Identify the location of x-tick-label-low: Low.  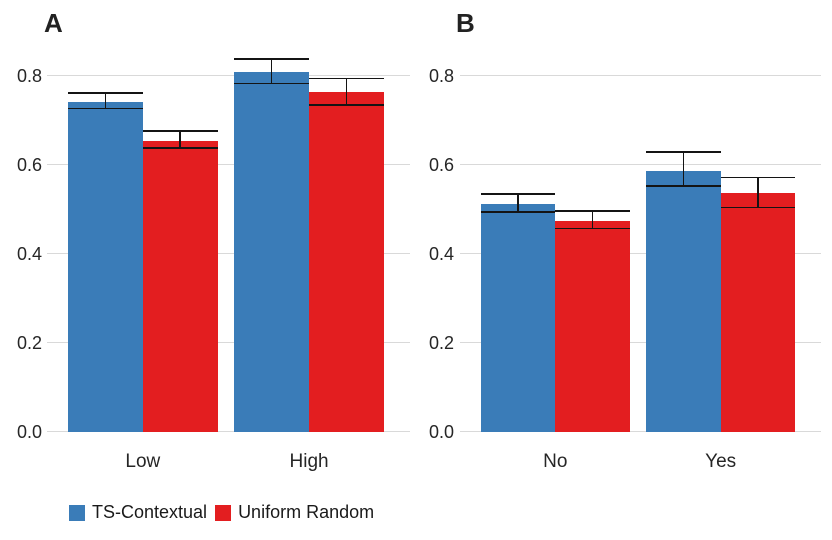
(143, 461).